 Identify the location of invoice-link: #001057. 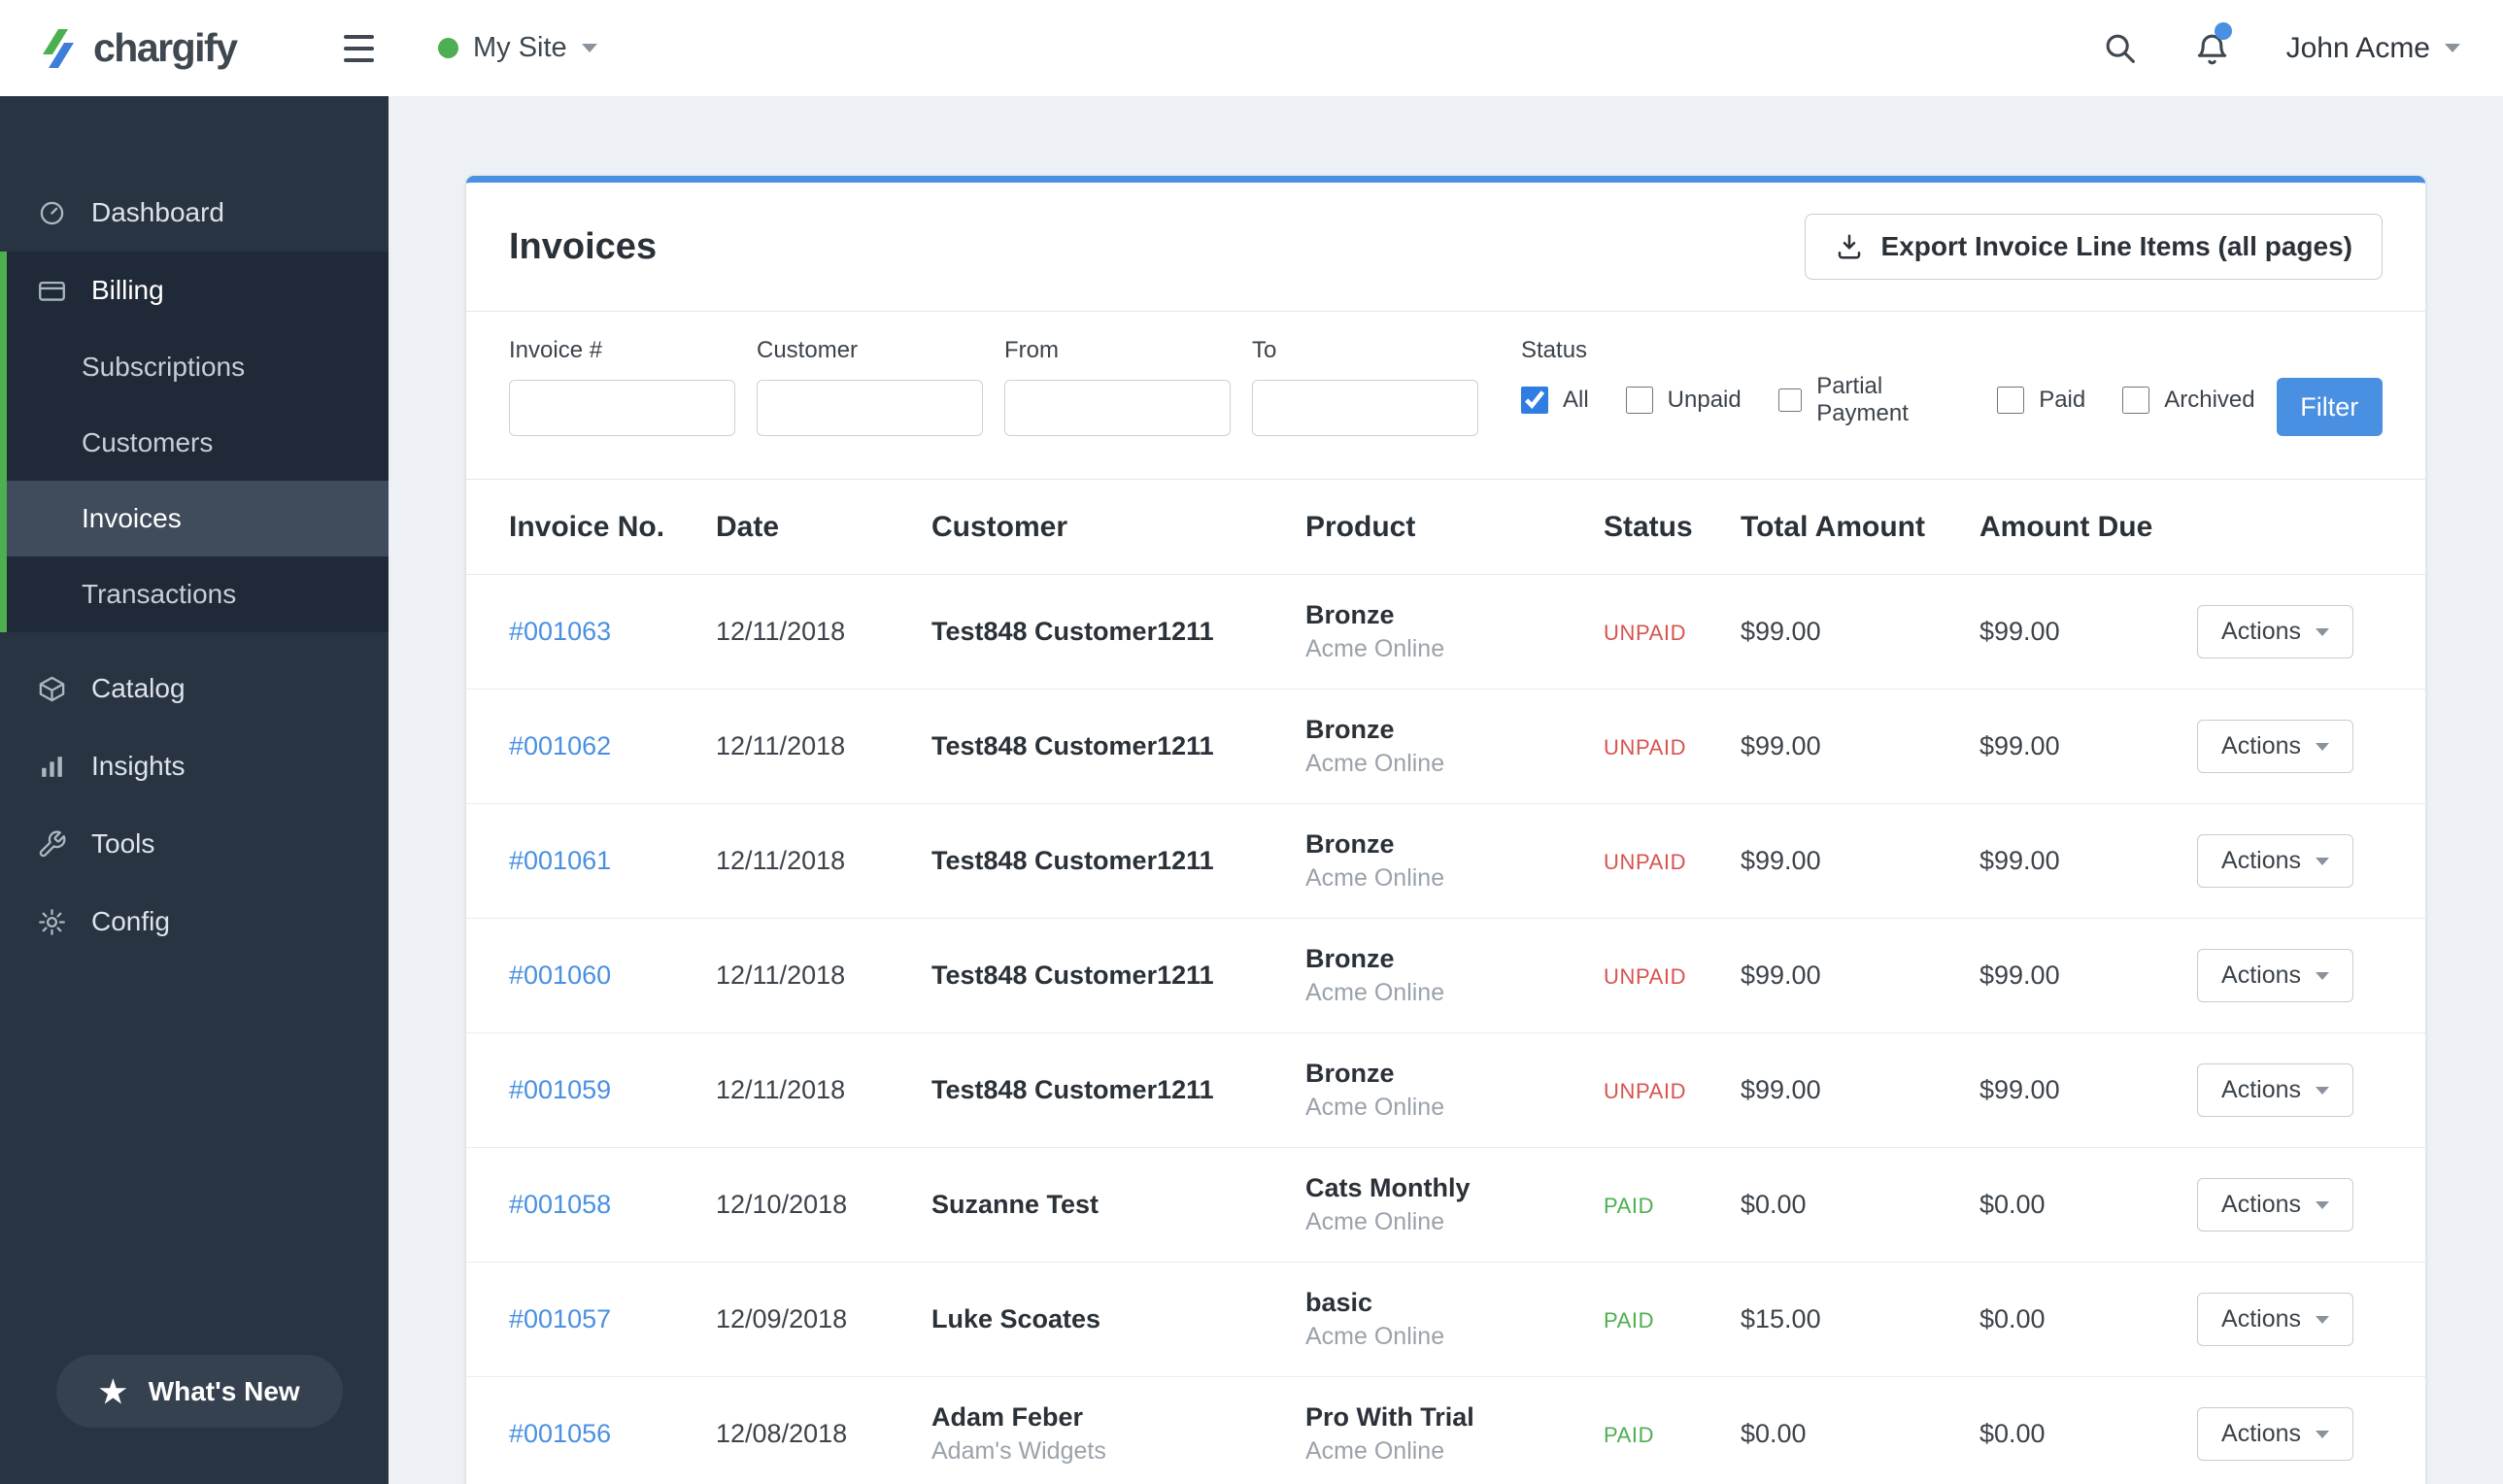
(560, 1318).